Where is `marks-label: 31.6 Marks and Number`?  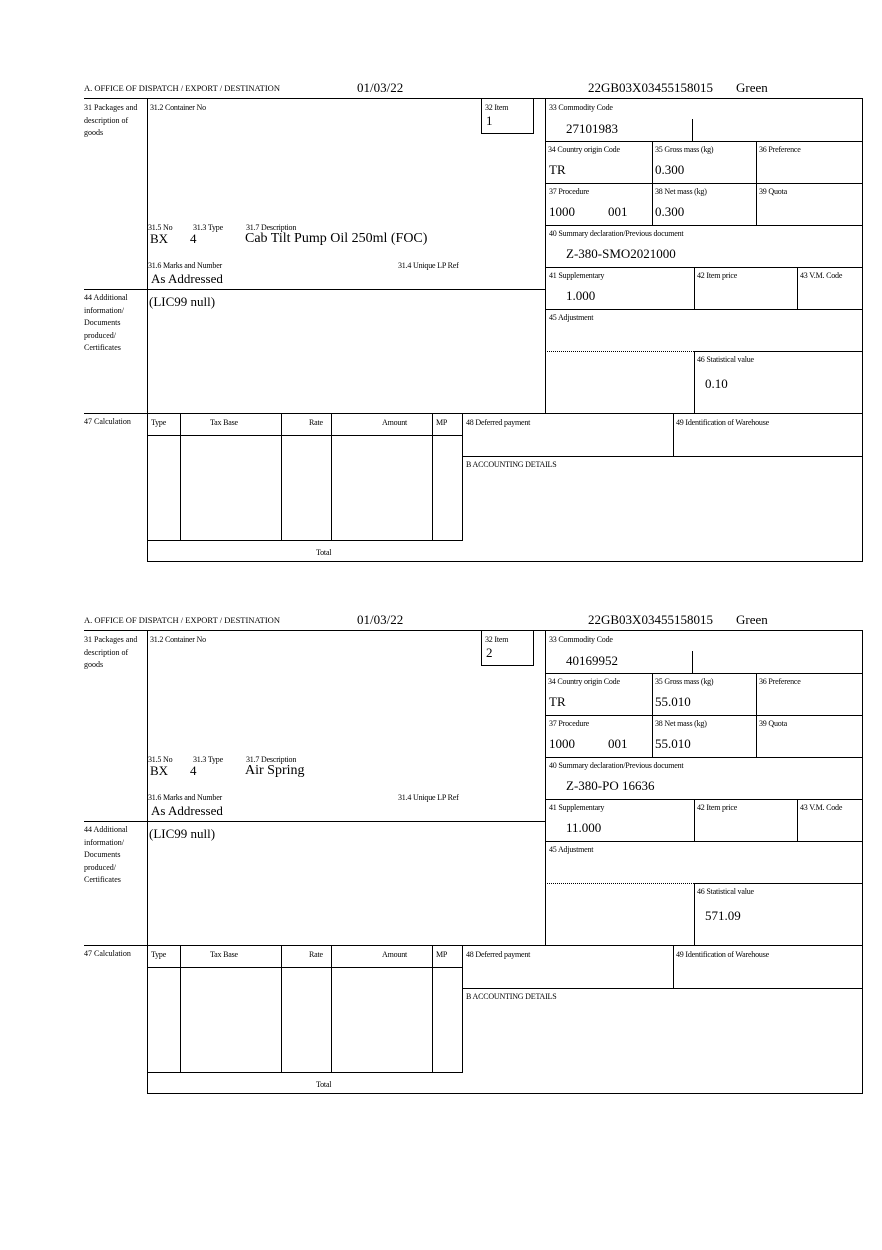
marks-label: 31.6 Marks and Number is located at coordinates (185, 797).